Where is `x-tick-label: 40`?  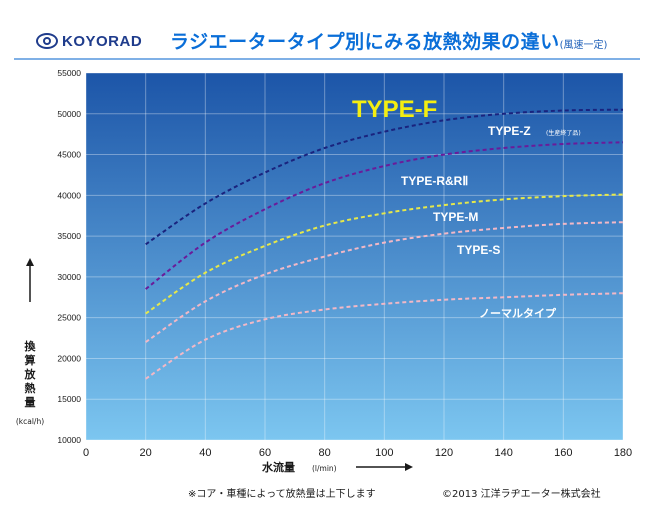
x-tick-label: 40 is located at coordinates (205, 453).